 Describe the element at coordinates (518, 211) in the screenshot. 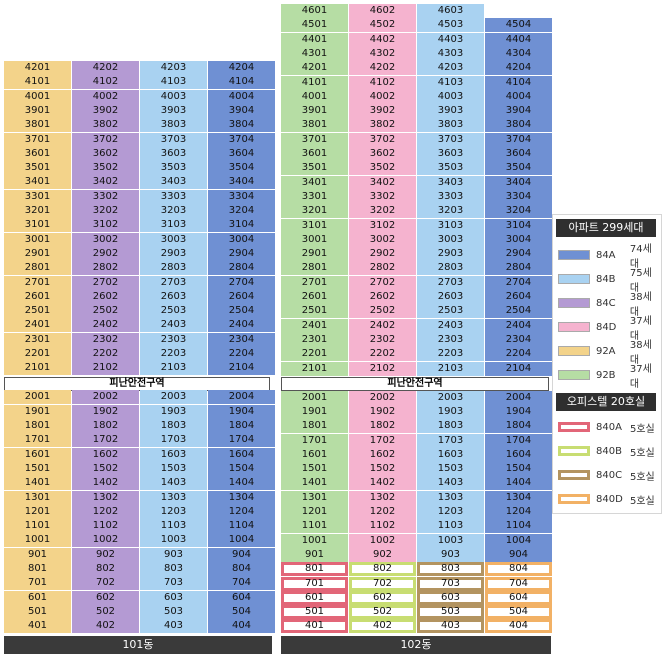

I see `unit-102-3204: 3204` at that location.